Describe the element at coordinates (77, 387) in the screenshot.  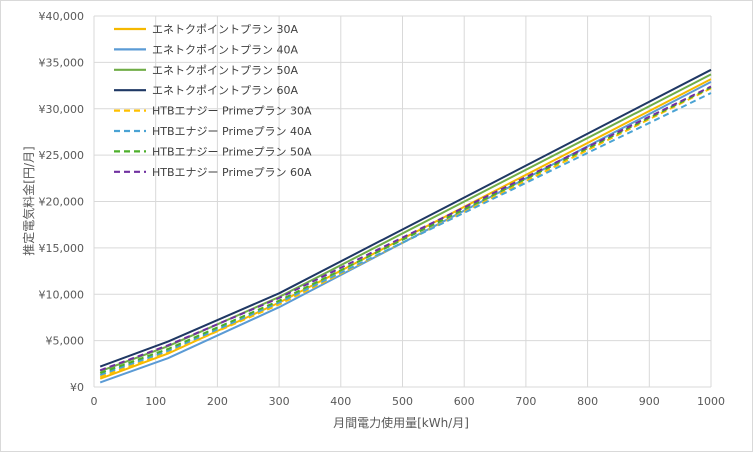
I see `y-tick-label: ¥0` at that location.